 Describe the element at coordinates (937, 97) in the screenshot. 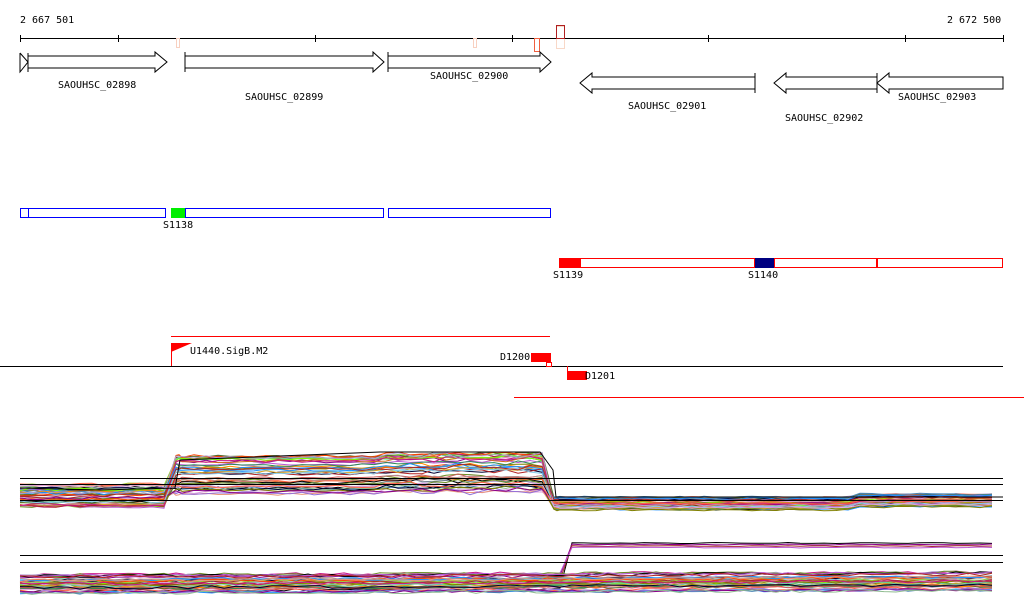

I see `gene-label: SAOUHSC_02903` at that location.